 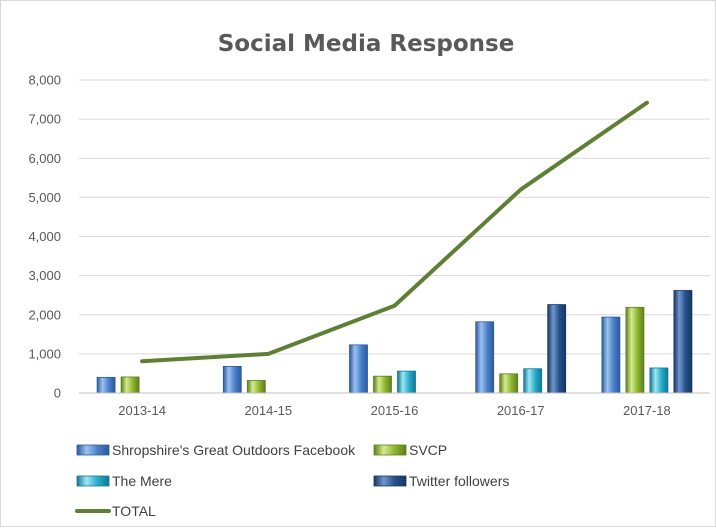 I want to click on legend-label: SVCP, so click(x=428, y=450).